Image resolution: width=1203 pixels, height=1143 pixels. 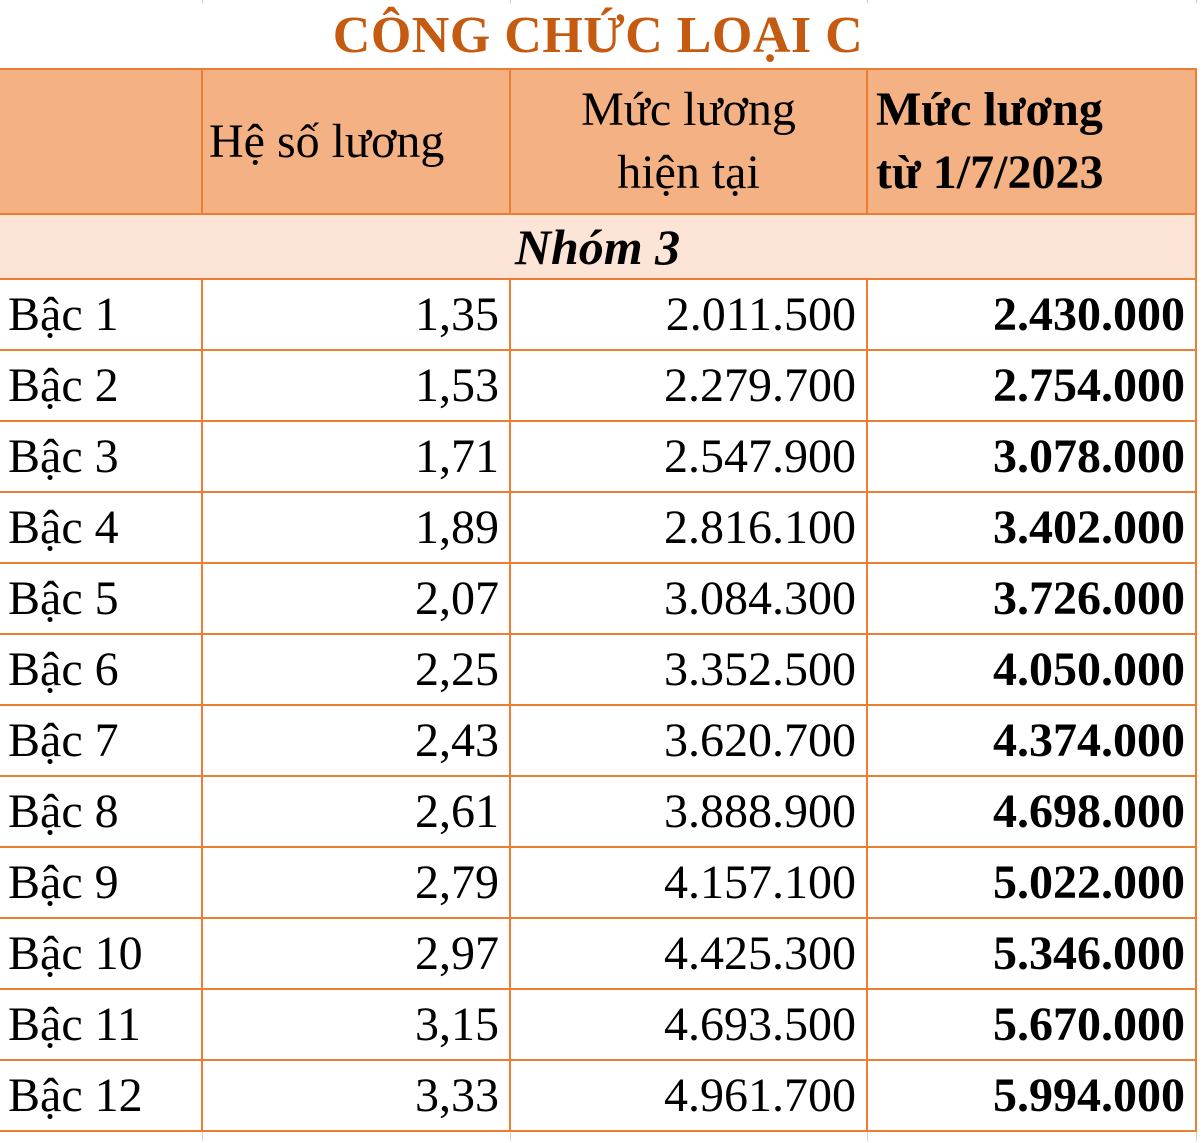 What do you see at coordinates (101, 527) in the screenshot?
I see `level-cell: Bậc 4` at bounding box center [101, 527].